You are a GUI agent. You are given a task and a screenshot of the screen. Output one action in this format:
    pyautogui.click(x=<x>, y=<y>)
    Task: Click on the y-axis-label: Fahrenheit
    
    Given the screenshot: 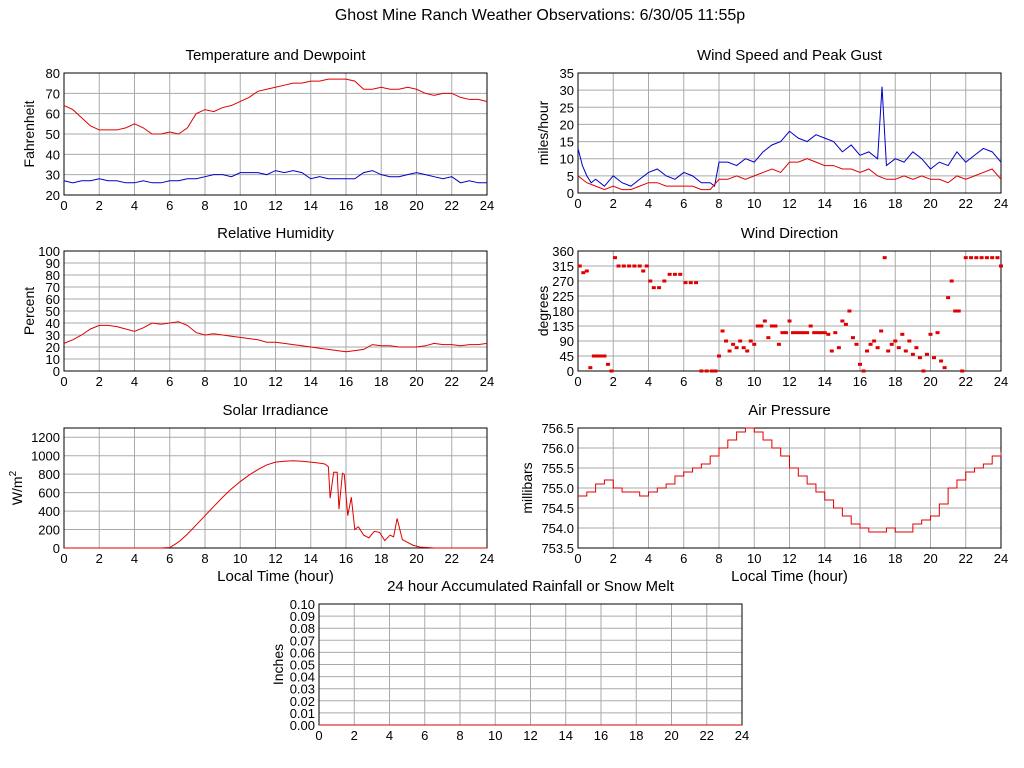 What is the action you would take?
    pyautogui.click(x=29, y=133)
    